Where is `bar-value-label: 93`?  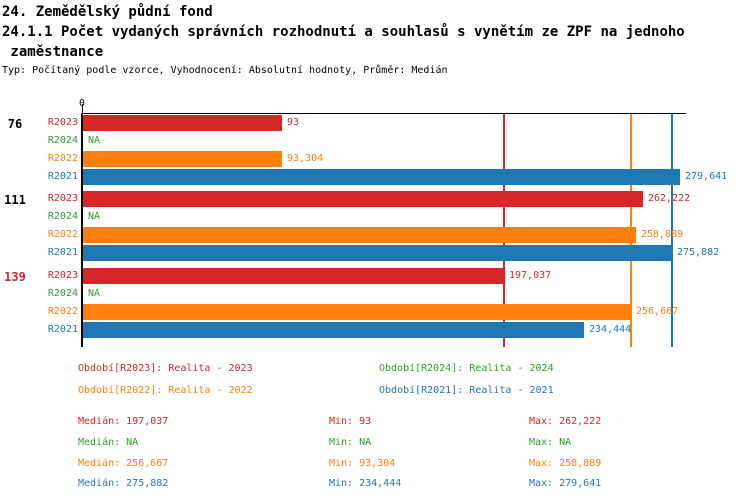 bar-value-label: 93 is located at coordinates (293, 122).